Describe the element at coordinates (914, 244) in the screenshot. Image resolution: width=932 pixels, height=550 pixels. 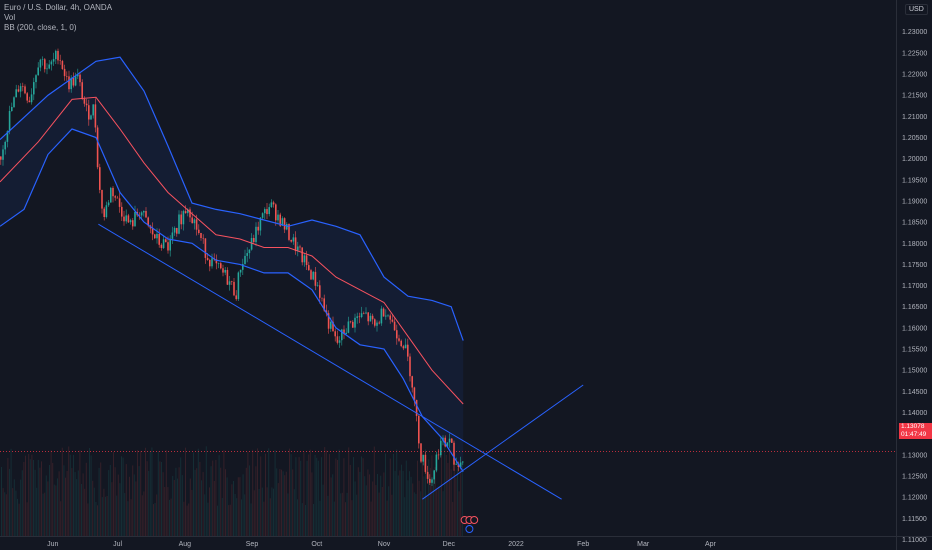
I see `price-axis-label: 1.18000` at that location.